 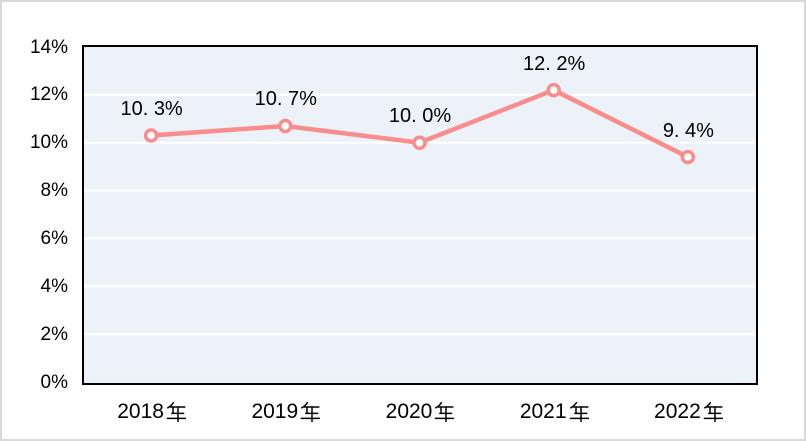 I want to click on x-axis-year-number: 2019, so click(x=275, y=411).